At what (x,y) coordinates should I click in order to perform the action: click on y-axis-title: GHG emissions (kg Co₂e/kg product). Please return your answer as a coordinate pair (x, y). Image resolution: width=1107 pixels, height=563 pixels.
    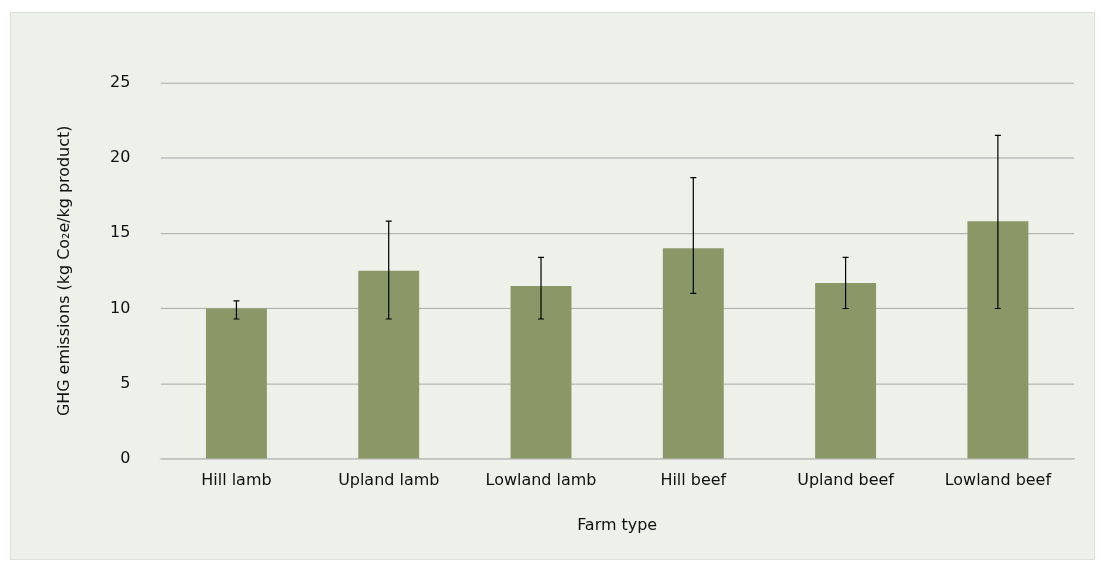
    Looking at the image, I should click on (63, 271).